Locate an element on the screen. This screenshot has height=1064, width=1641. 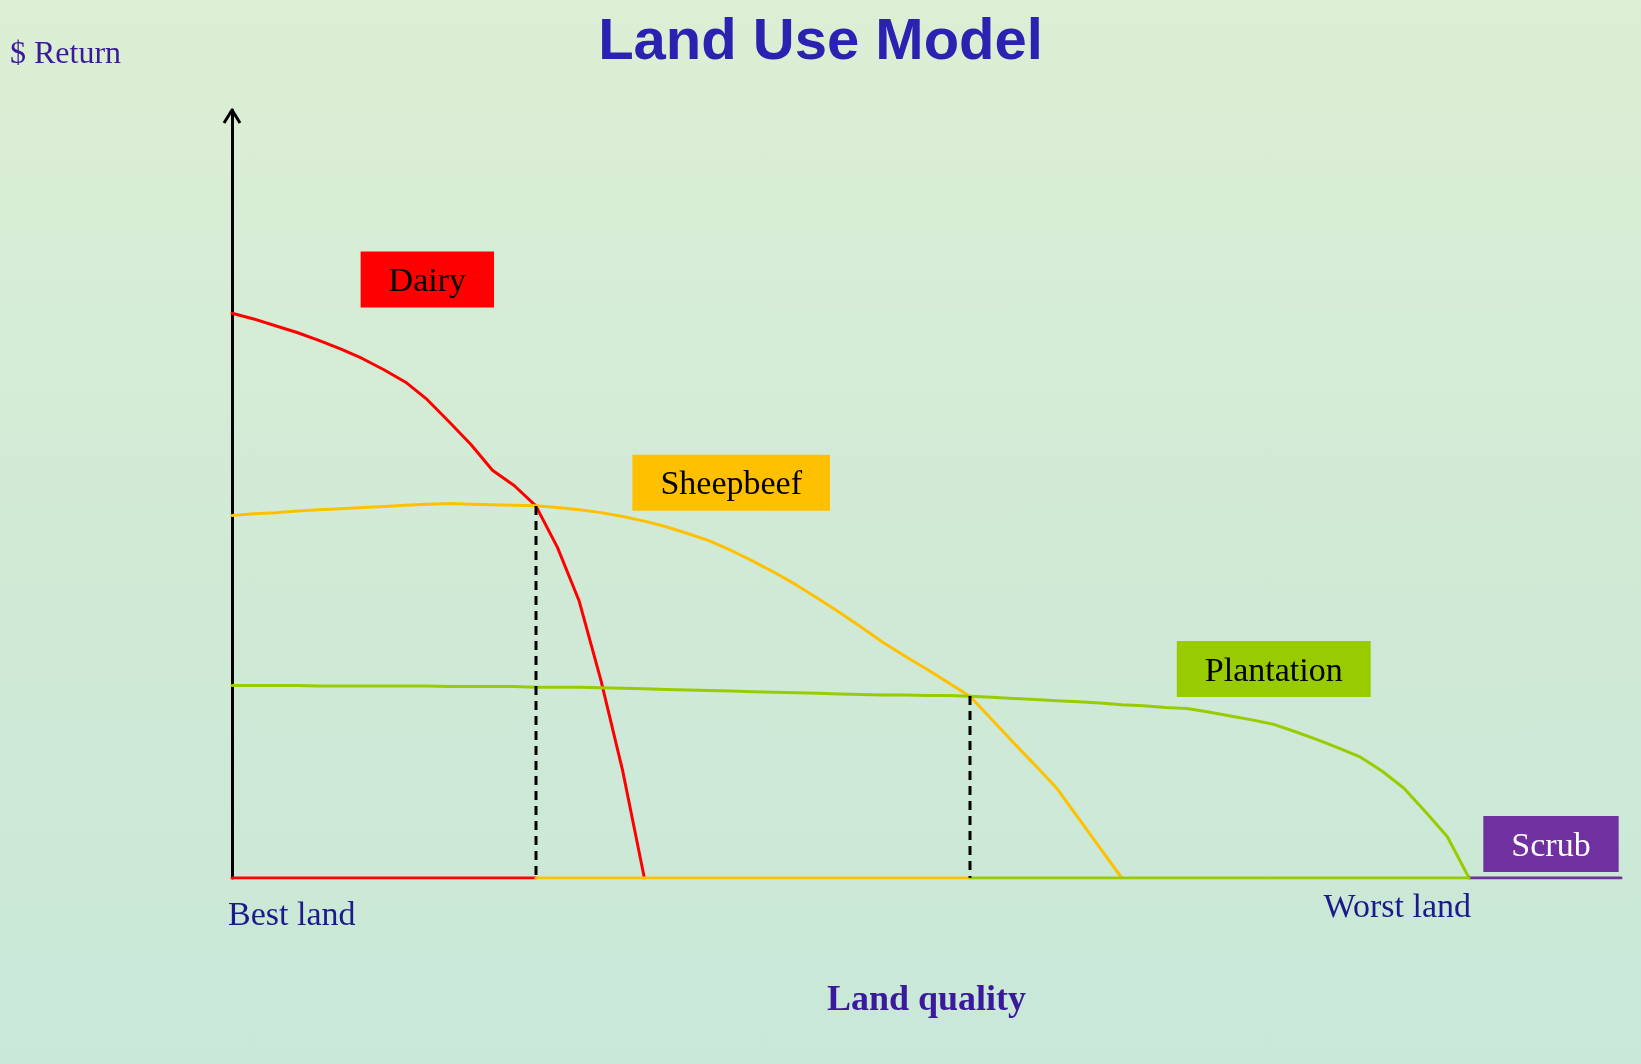
x-axis-title: Land quality is located at coordinates (926, 998).